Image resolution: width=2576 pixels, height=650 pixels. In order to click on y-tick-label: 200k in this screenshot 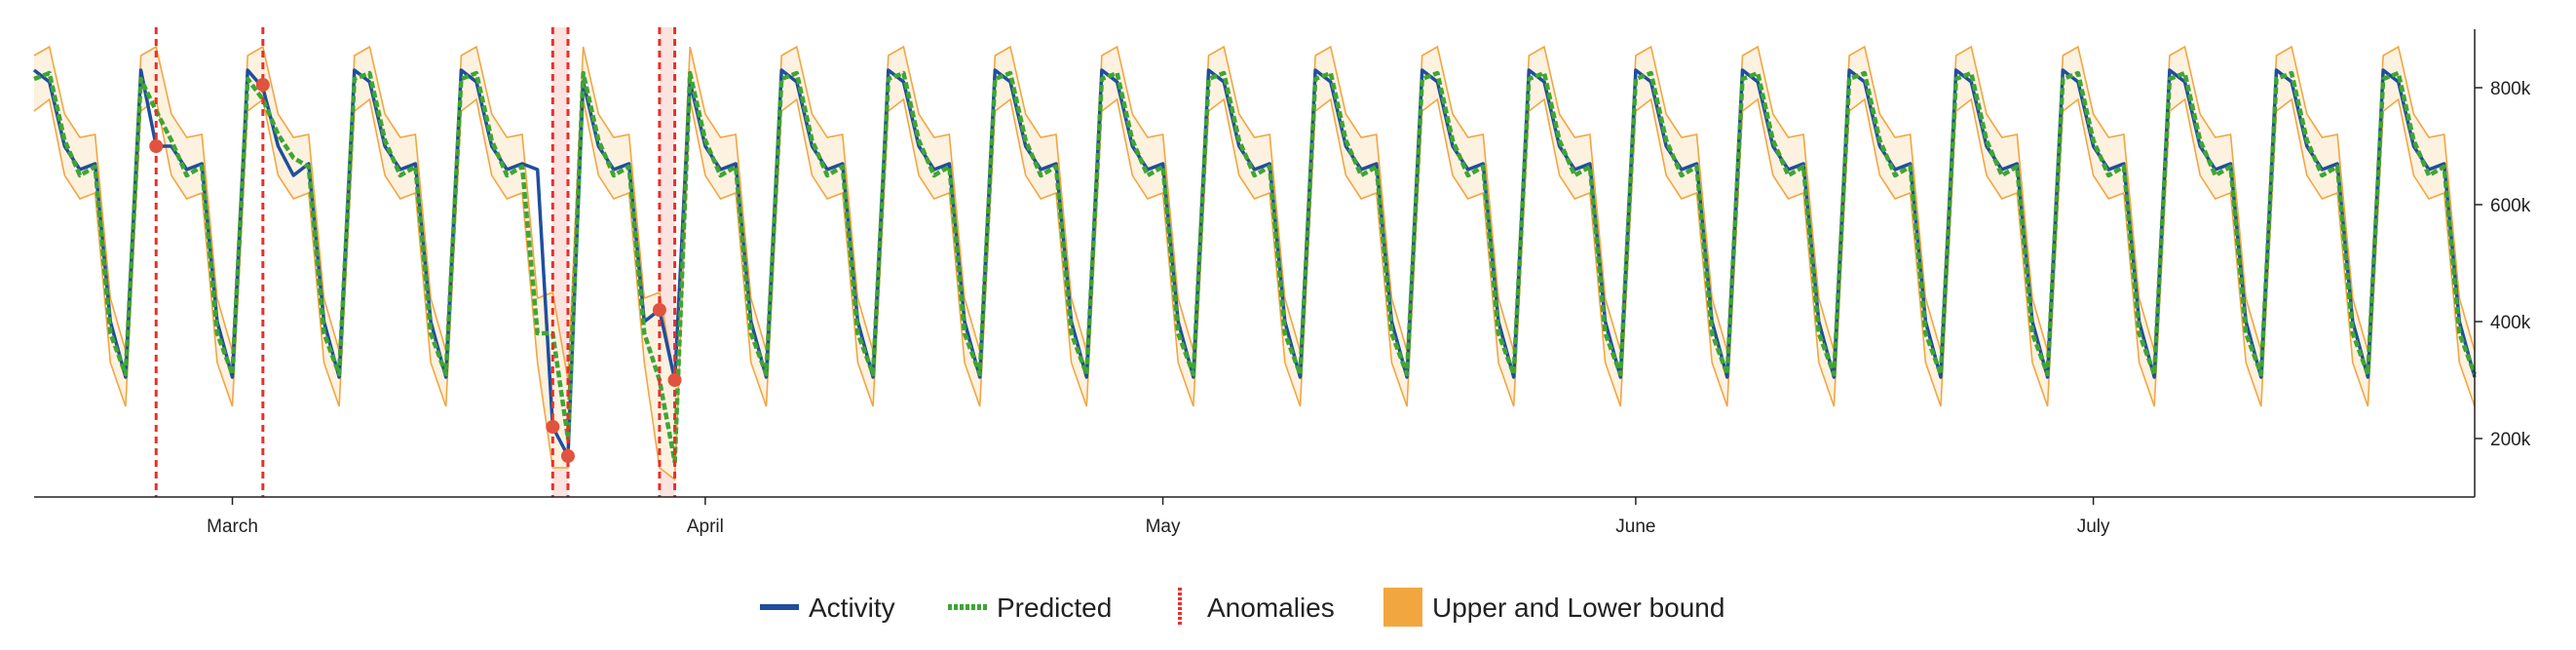, I will do `click(2510, 440)`.